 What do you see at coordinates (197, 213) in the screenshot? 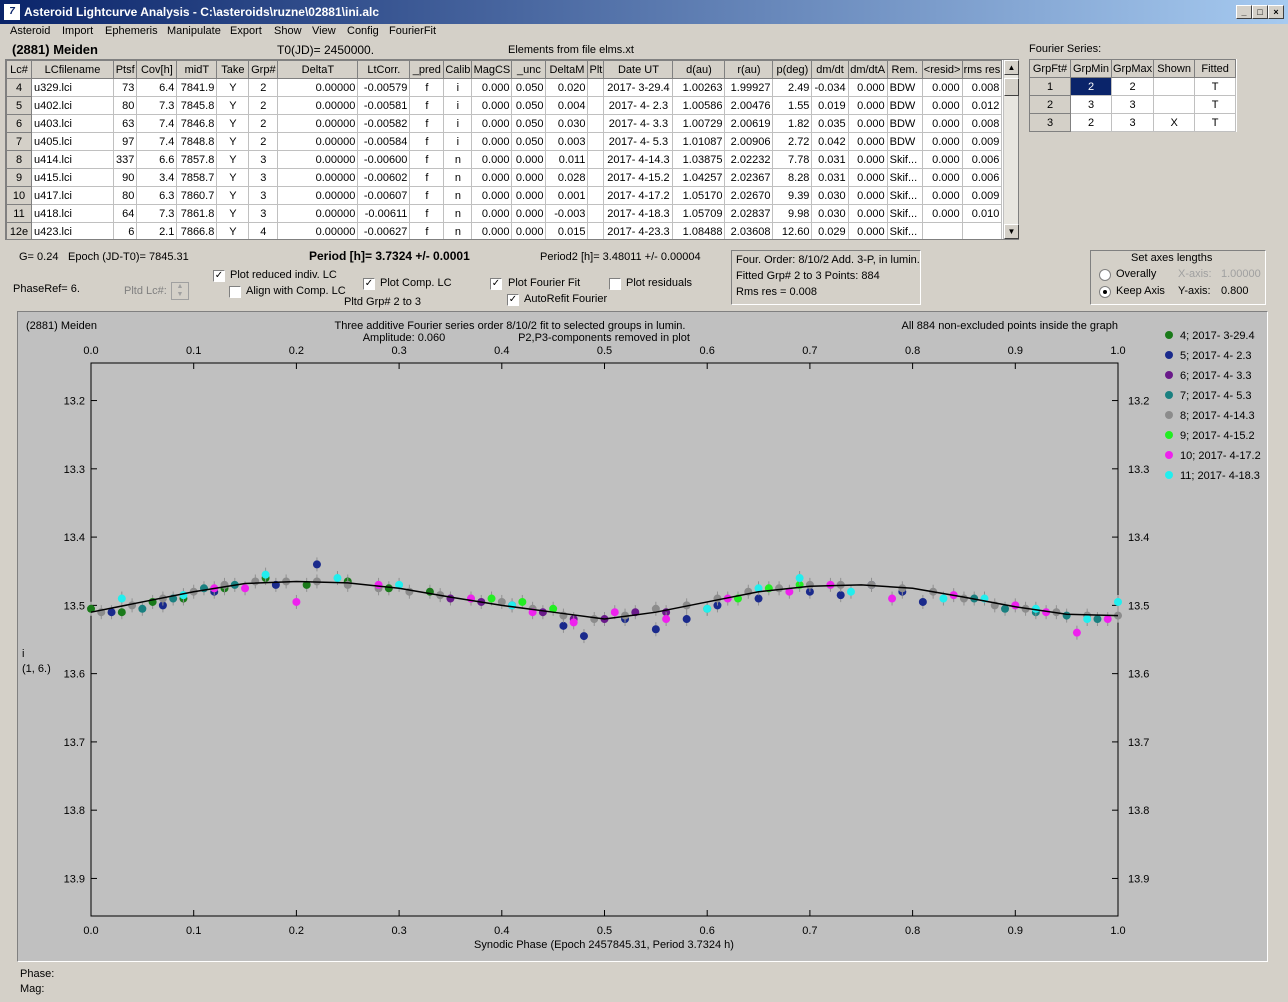
I see `table-cell: 7861.8` at bounding box center [197, 213].